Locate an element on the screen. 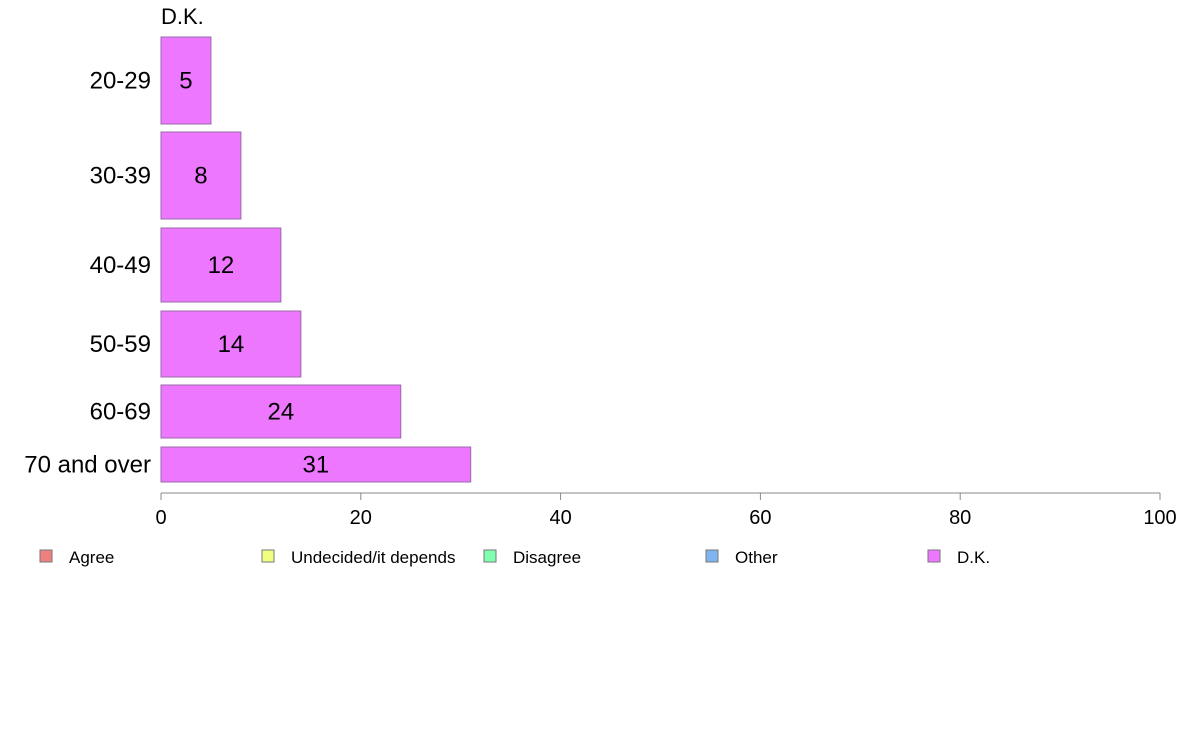 Image resolution: width=1188 pixels, height=736 pixels. x-tick-label: 100 is located at coordinates (1159, 518).